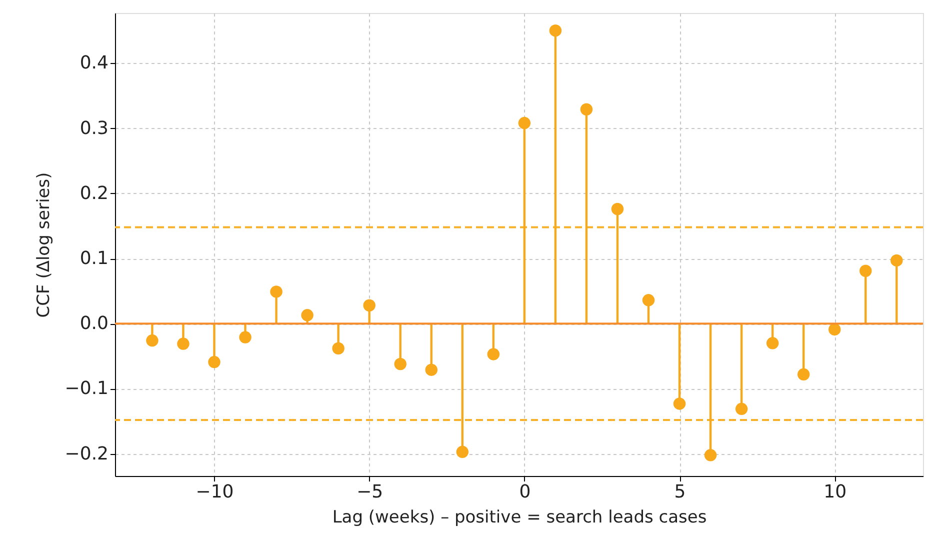 The height and width of the screenshot is (541, 926). What do you see at coordinates (94, 128) in the screenshot?
I see `y-tick-label: 0.3` at bounding box center [94, 128].